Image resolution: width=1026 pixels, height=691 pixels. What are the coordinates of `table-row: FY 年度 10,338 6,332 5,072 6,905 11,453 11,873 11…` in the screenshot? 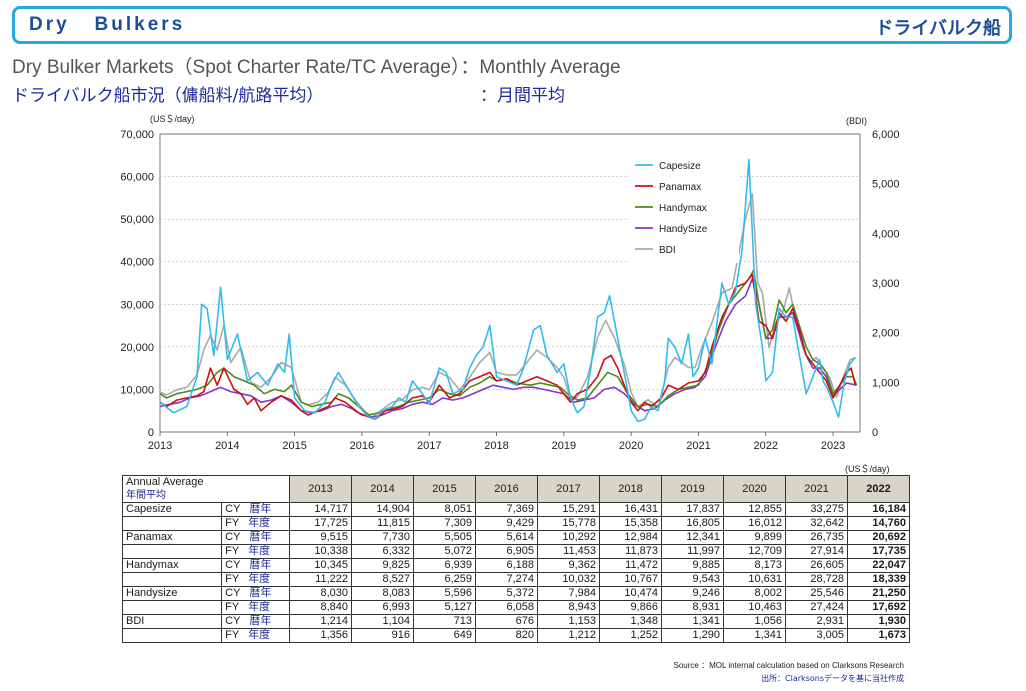 It's located at (515, 551).